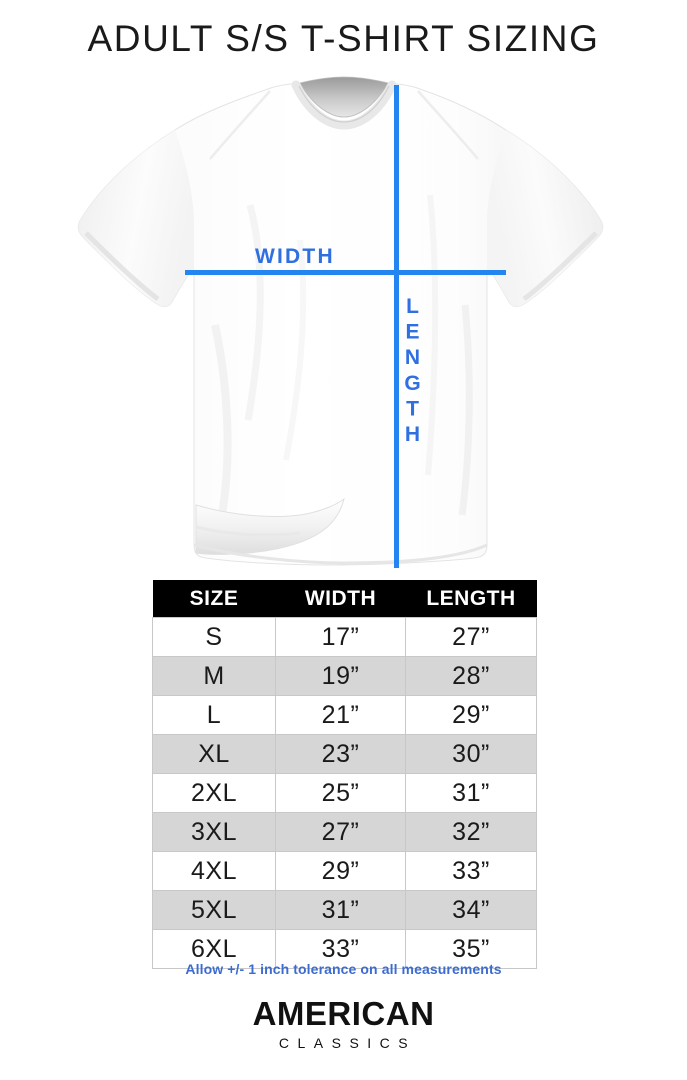  Describe the element at coordinates (340, 715) in the screenshot. I see `cell-width: 21”` at that location.